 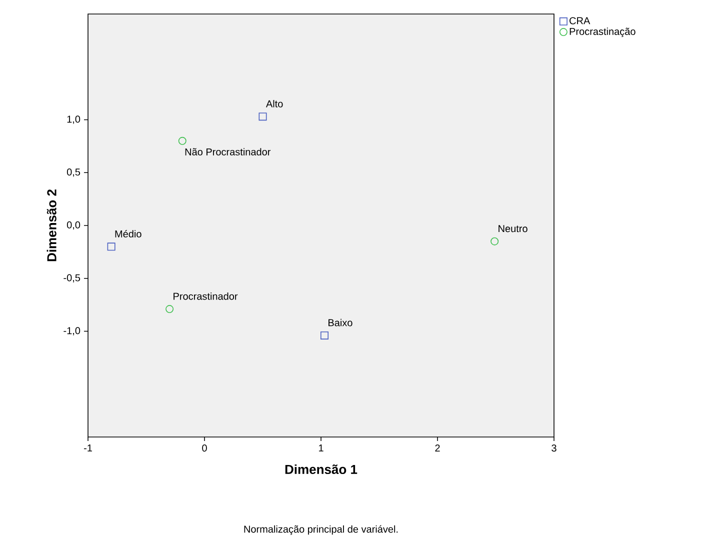 I want to click on legend-label: Procrastinação, so click(x=603, y=33).